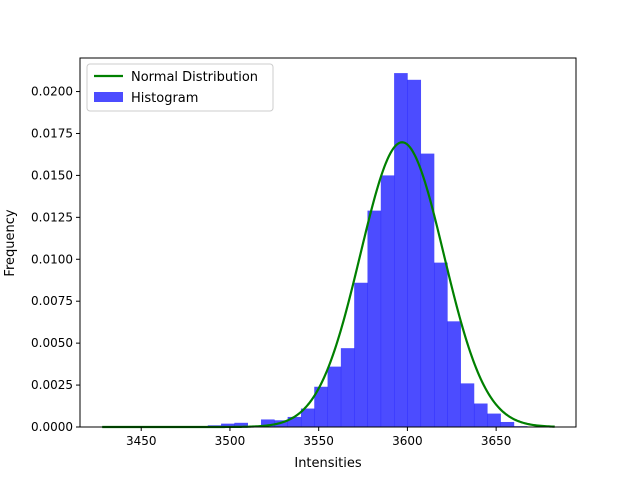 This screenshot has width=640, height=480. Describe the element at coordinates (164, 98) in the screenshot. I see `legend-label-histogram: Histogram` at that location.